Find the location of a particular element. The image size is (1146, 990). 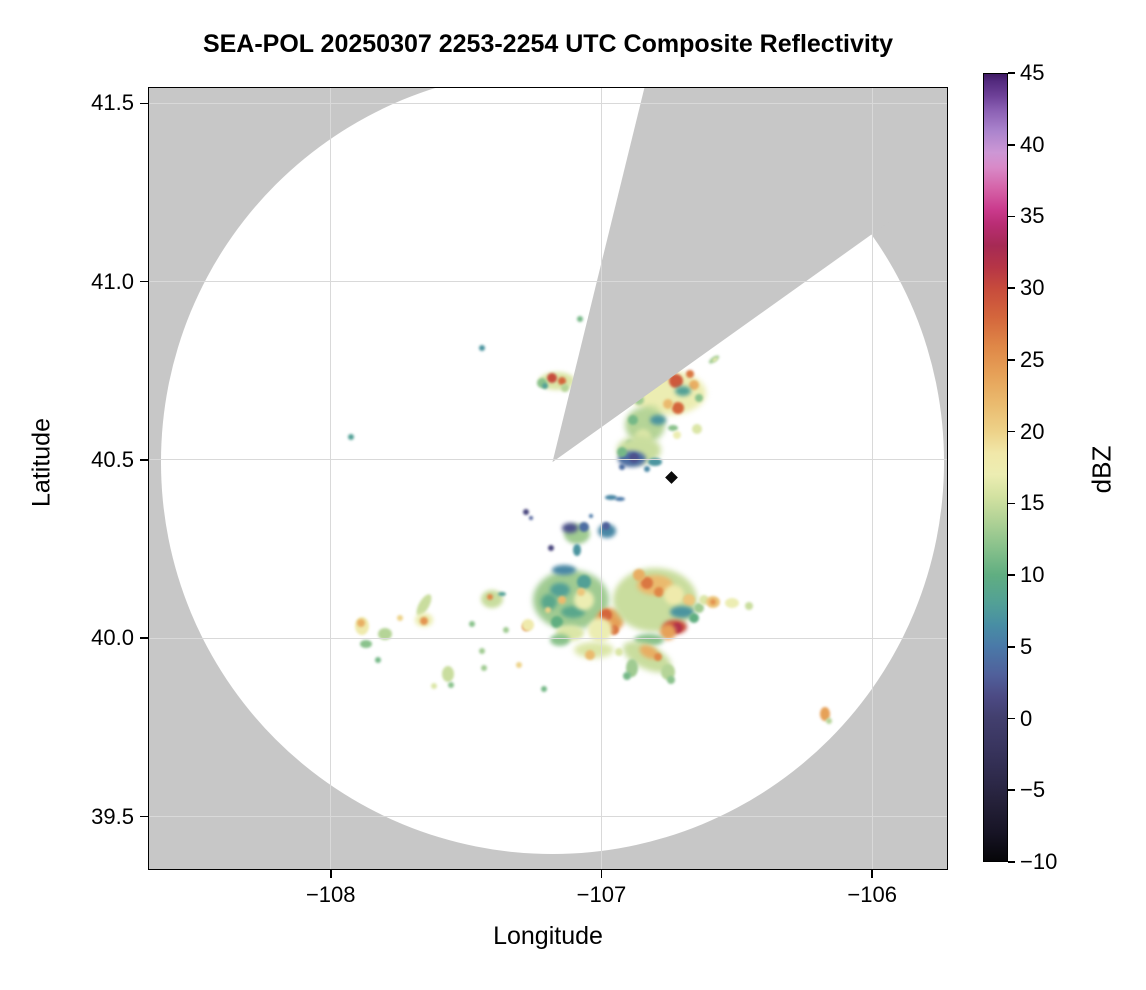

gridline-v is located at coordinates (331, 478).